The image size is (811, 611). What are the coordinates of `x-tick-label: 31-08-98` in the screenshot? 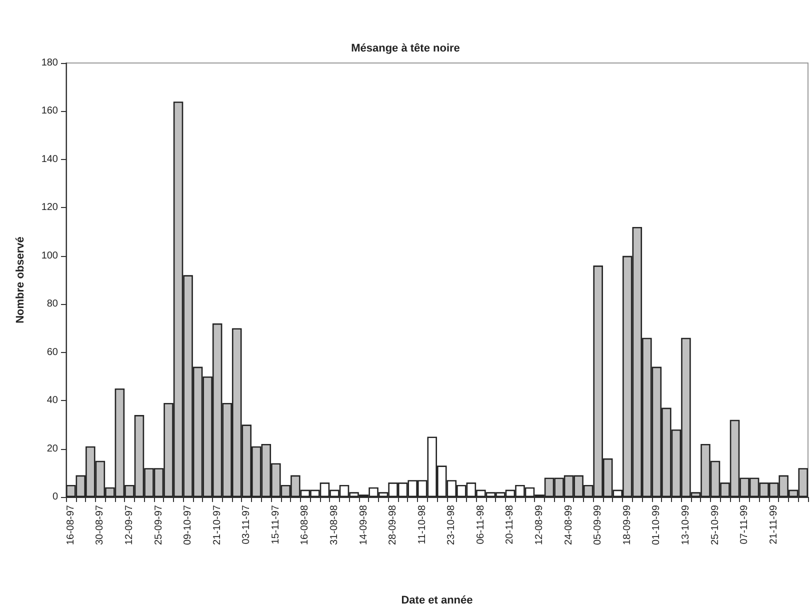 It's located at (334, 525).